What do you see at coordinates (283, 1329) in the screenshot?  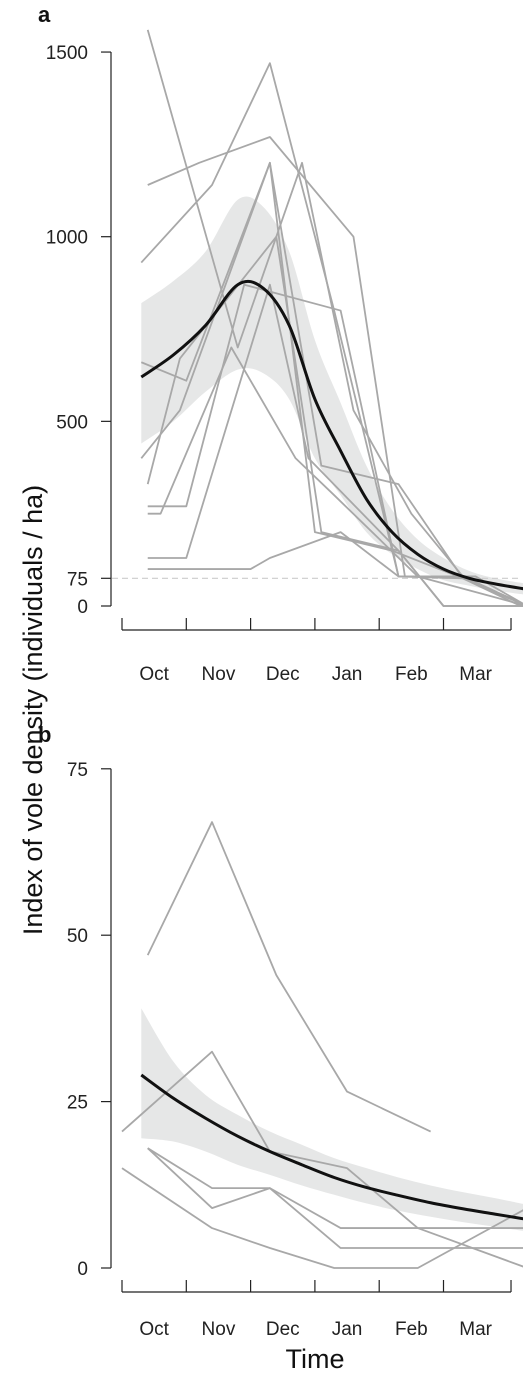 I see `panel-b-xtick-label-dec: Dec` at bounding box center [283, 1329].